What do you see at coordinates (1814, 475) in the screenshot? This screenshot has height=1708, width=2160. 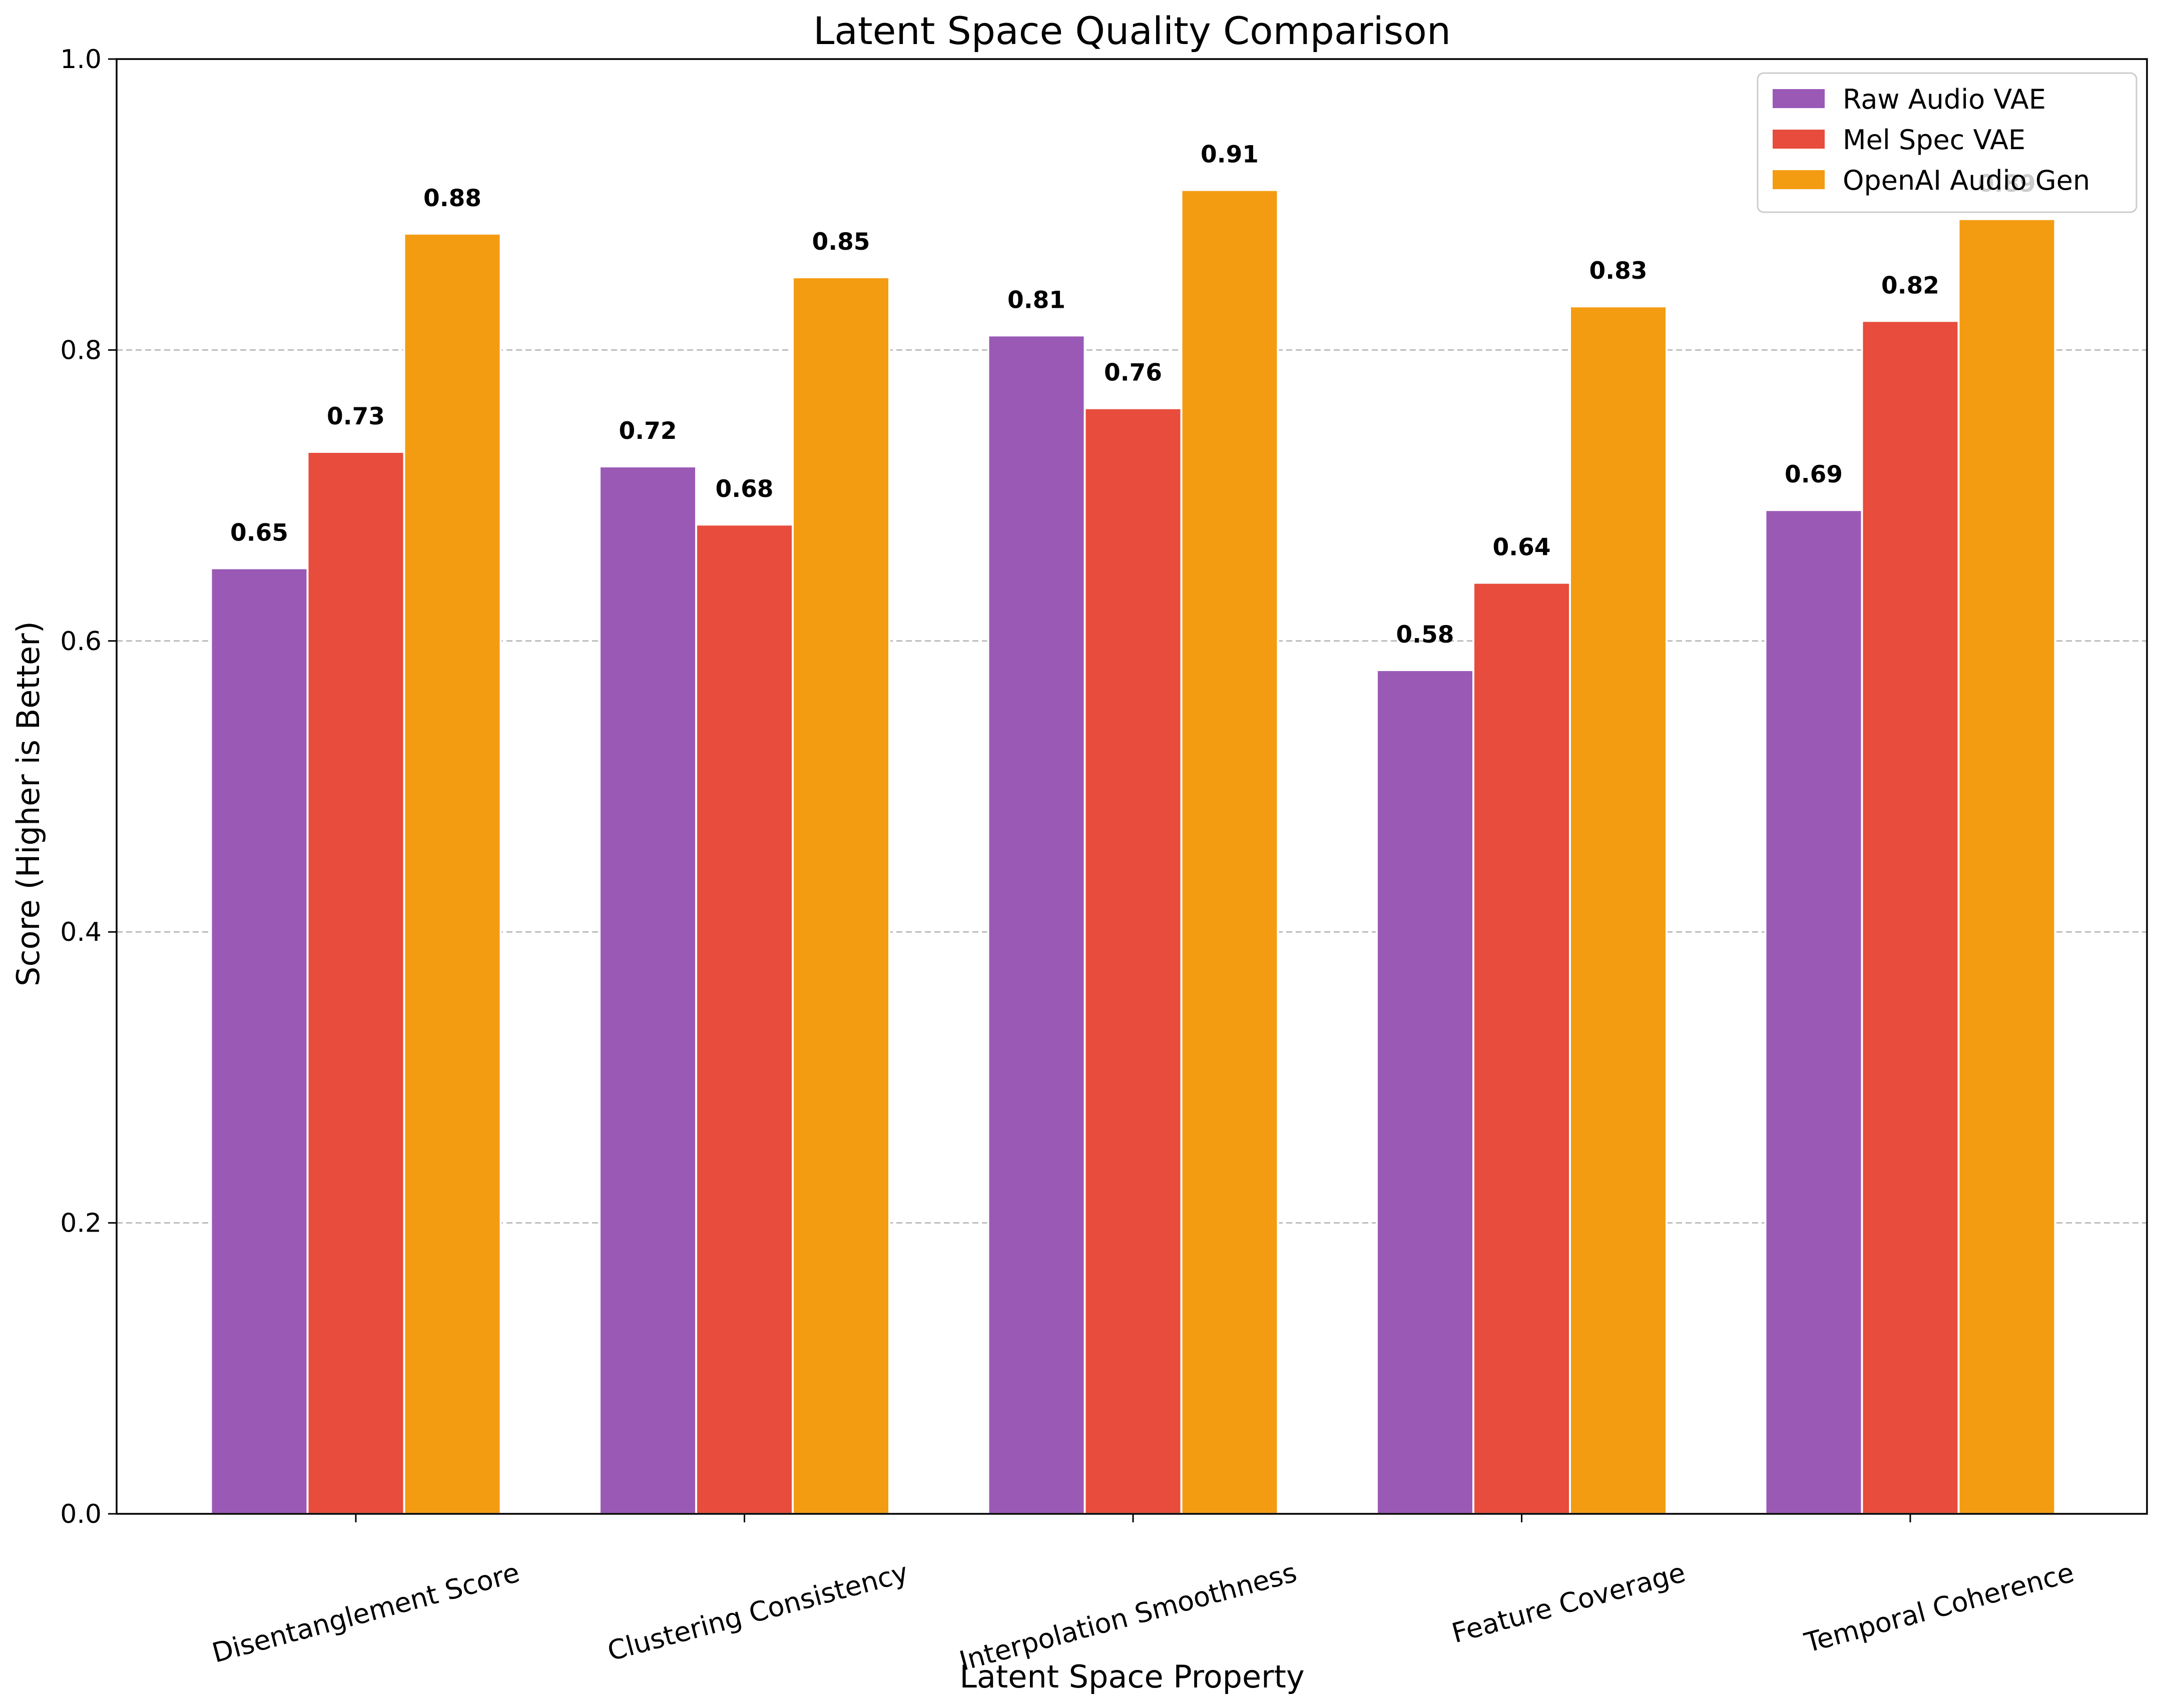 I see `bar-value-label: 0.69` at bounding box center [1814, 475].